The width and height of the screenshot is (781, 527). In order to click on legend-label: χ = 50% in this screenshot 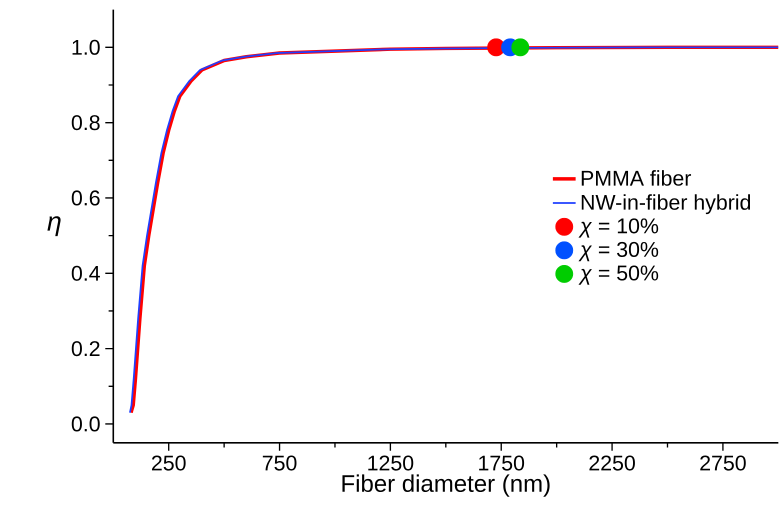, I will do `click(618, 275)`.